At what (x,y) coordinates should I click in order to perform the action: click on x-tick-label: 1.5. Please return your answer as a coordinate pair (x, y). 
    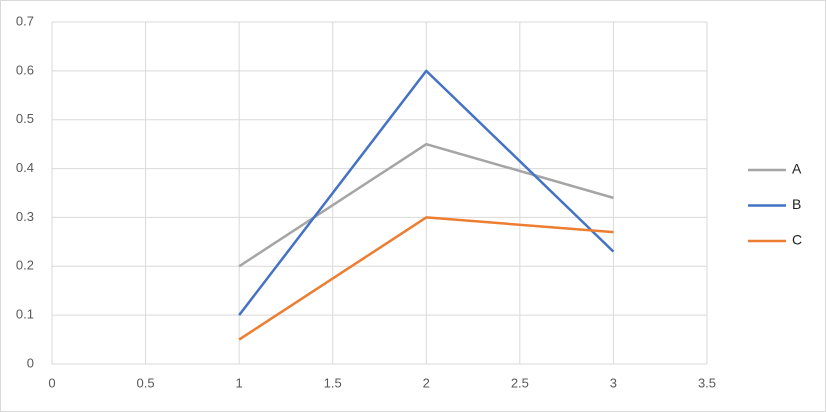
    Looking at the image, I should click on (333, 382).